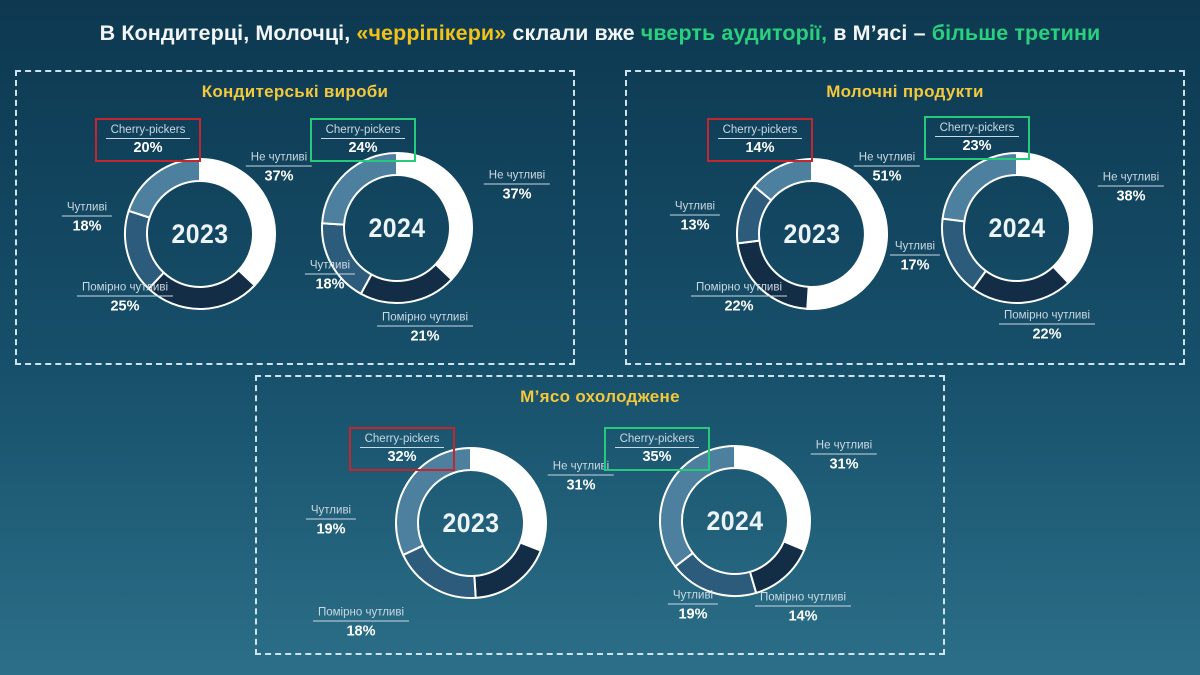  Describe the element at coordinates (425, 328) in the screenshot. I see `label-pomirno-chutlyvi: Помірно чутливі 21%` at that location.